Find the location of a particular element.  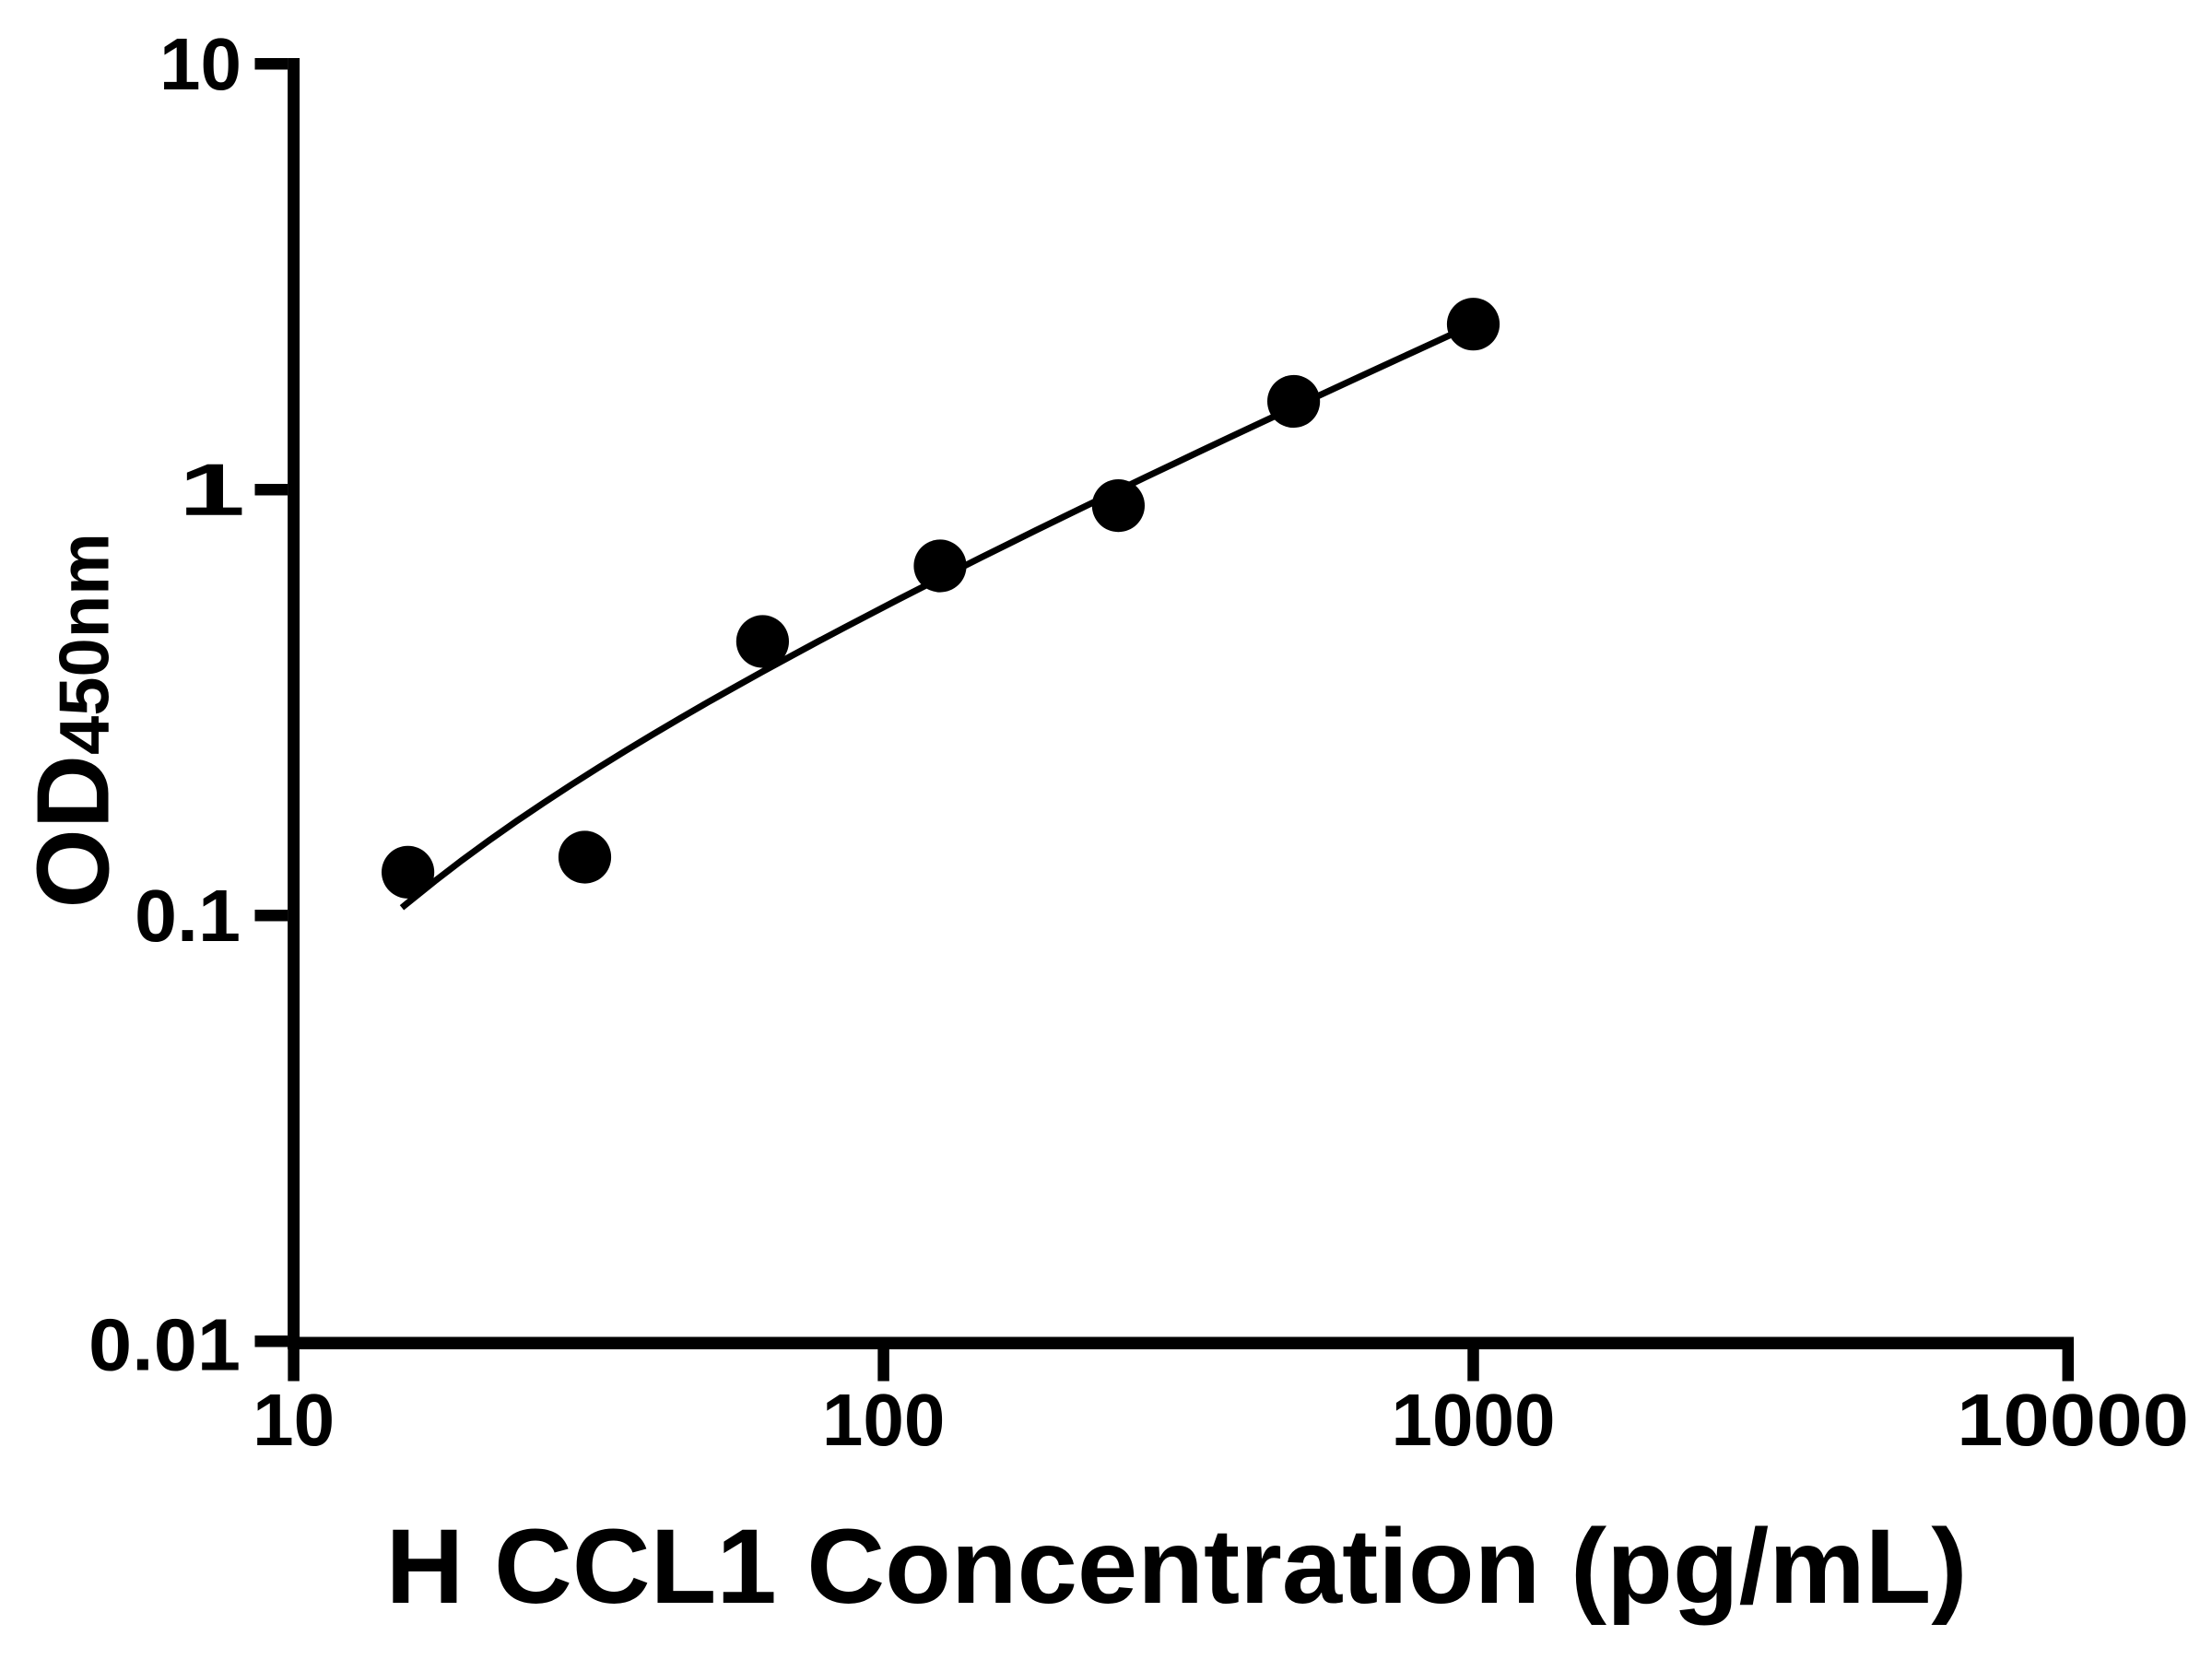

svg-text: 1000 is located at coordinates (1474, 1420).